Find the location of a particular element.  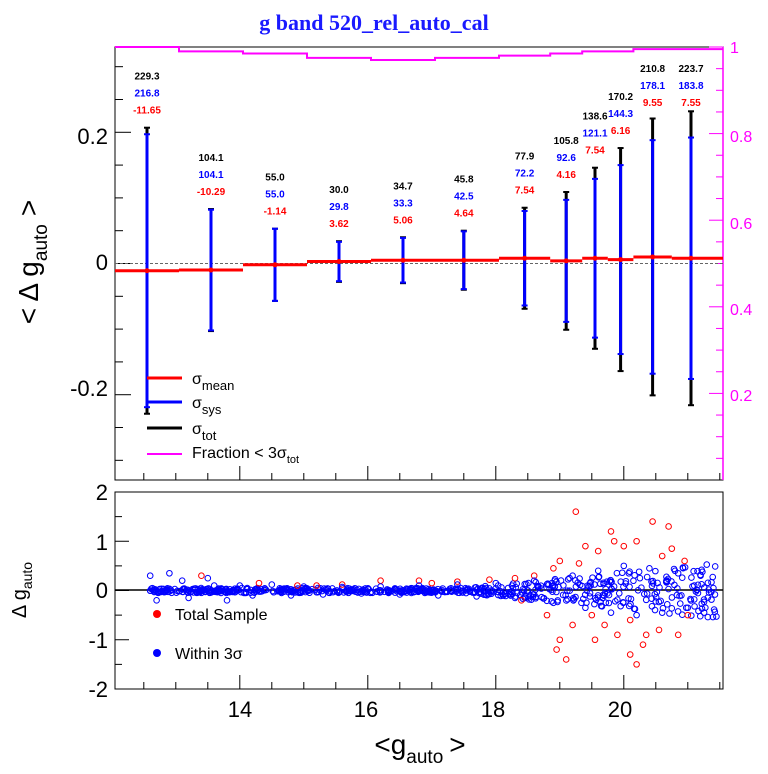

fraction-step-line is located at coordinates (419, 53).